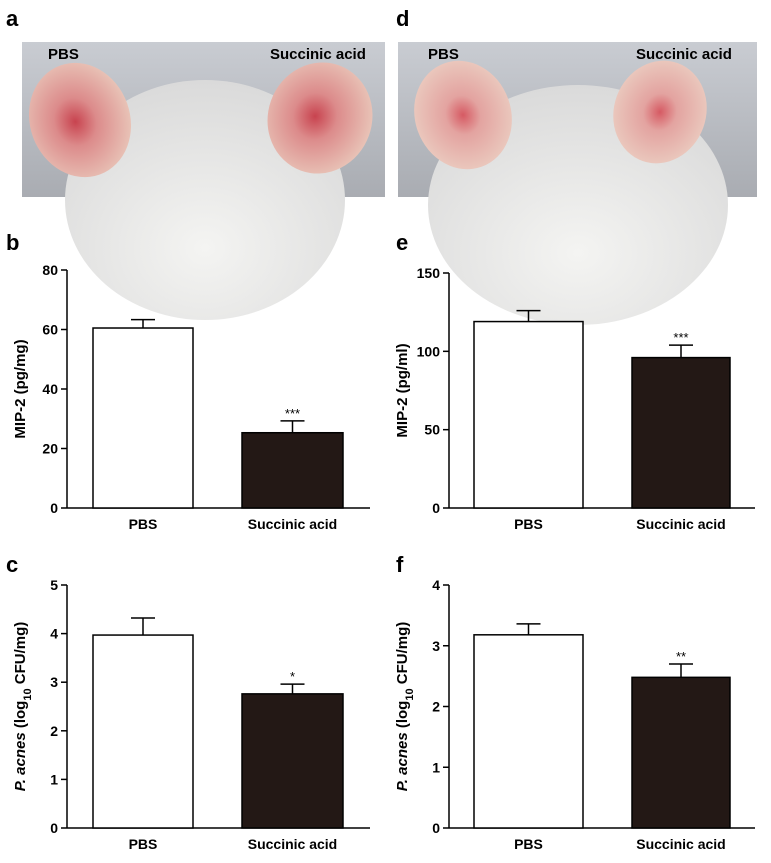 This screenshot has height=863, width=771. Describe the element at coordinates (402, 242) in the screenshot. I see `panel-letter: e` at that location.